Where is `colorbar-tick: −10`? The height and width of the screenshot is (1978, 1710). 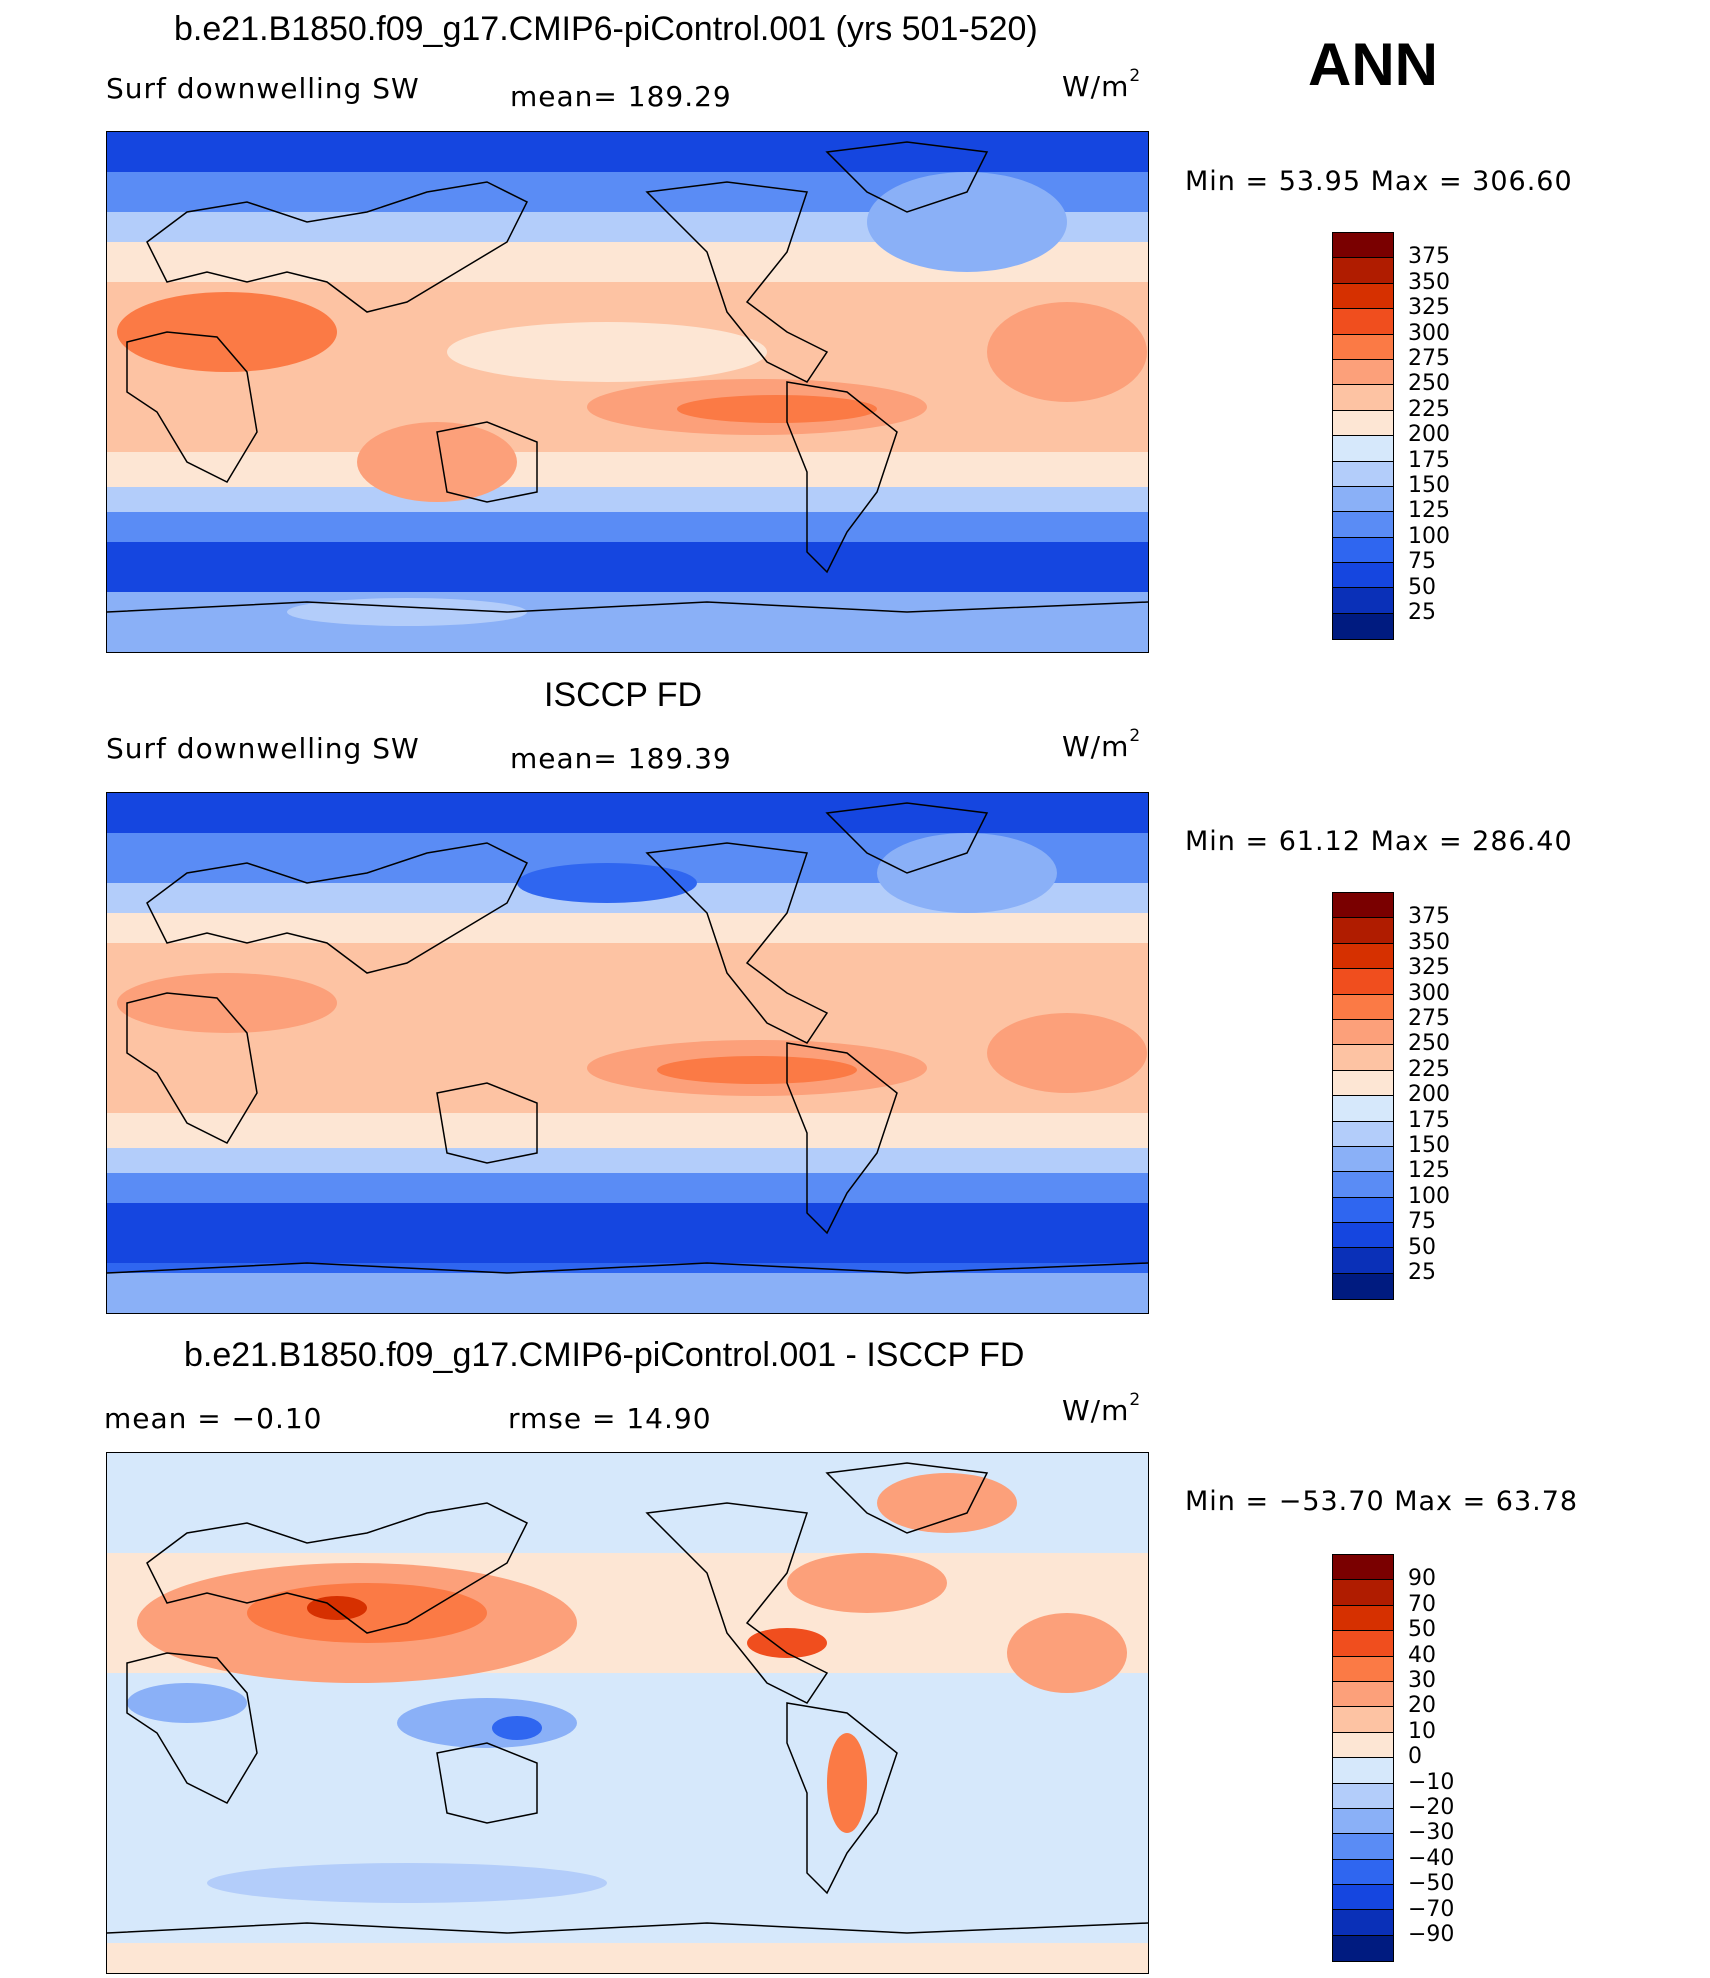
colorbar-tick: −10 is located at coordinates (1431, 1782).